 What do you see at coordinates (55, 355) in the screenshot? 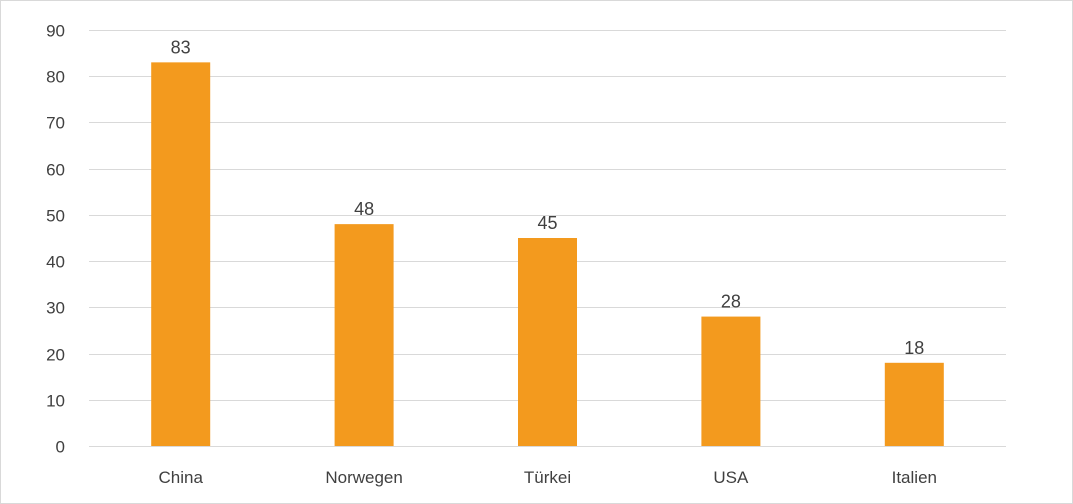
I see `y-tick-label: 20` at bounding box center [55, 355].